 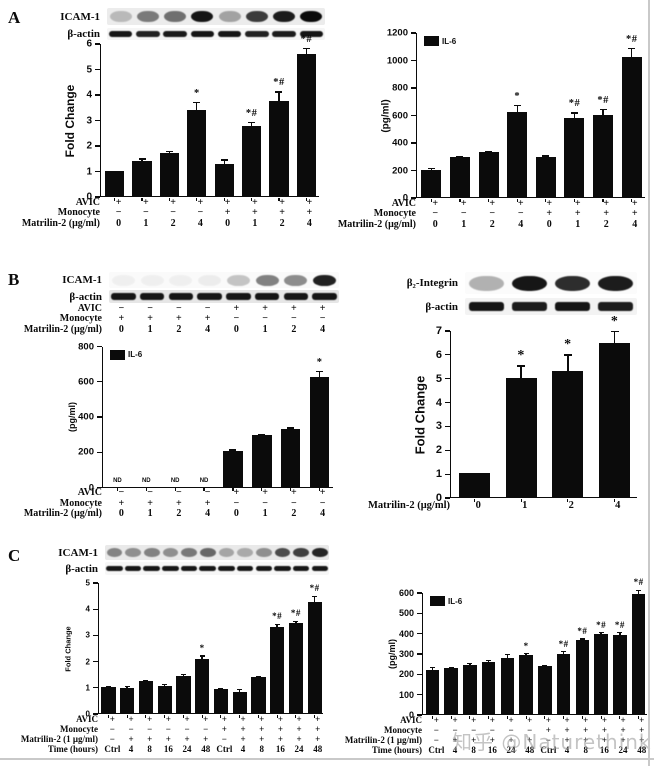 What do you see at coordinates (441, 306) in the screenshot?
I see `blot-label: β-actin` at bounding box center [441, 306].